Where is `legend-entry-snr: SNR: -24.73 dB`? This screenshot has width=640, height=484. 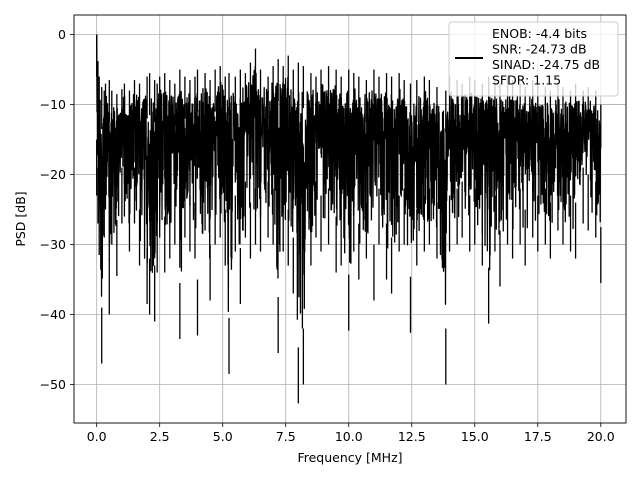
legend-entry-snr: SNR: -24.73 dB is located at coordinates (539, 49).